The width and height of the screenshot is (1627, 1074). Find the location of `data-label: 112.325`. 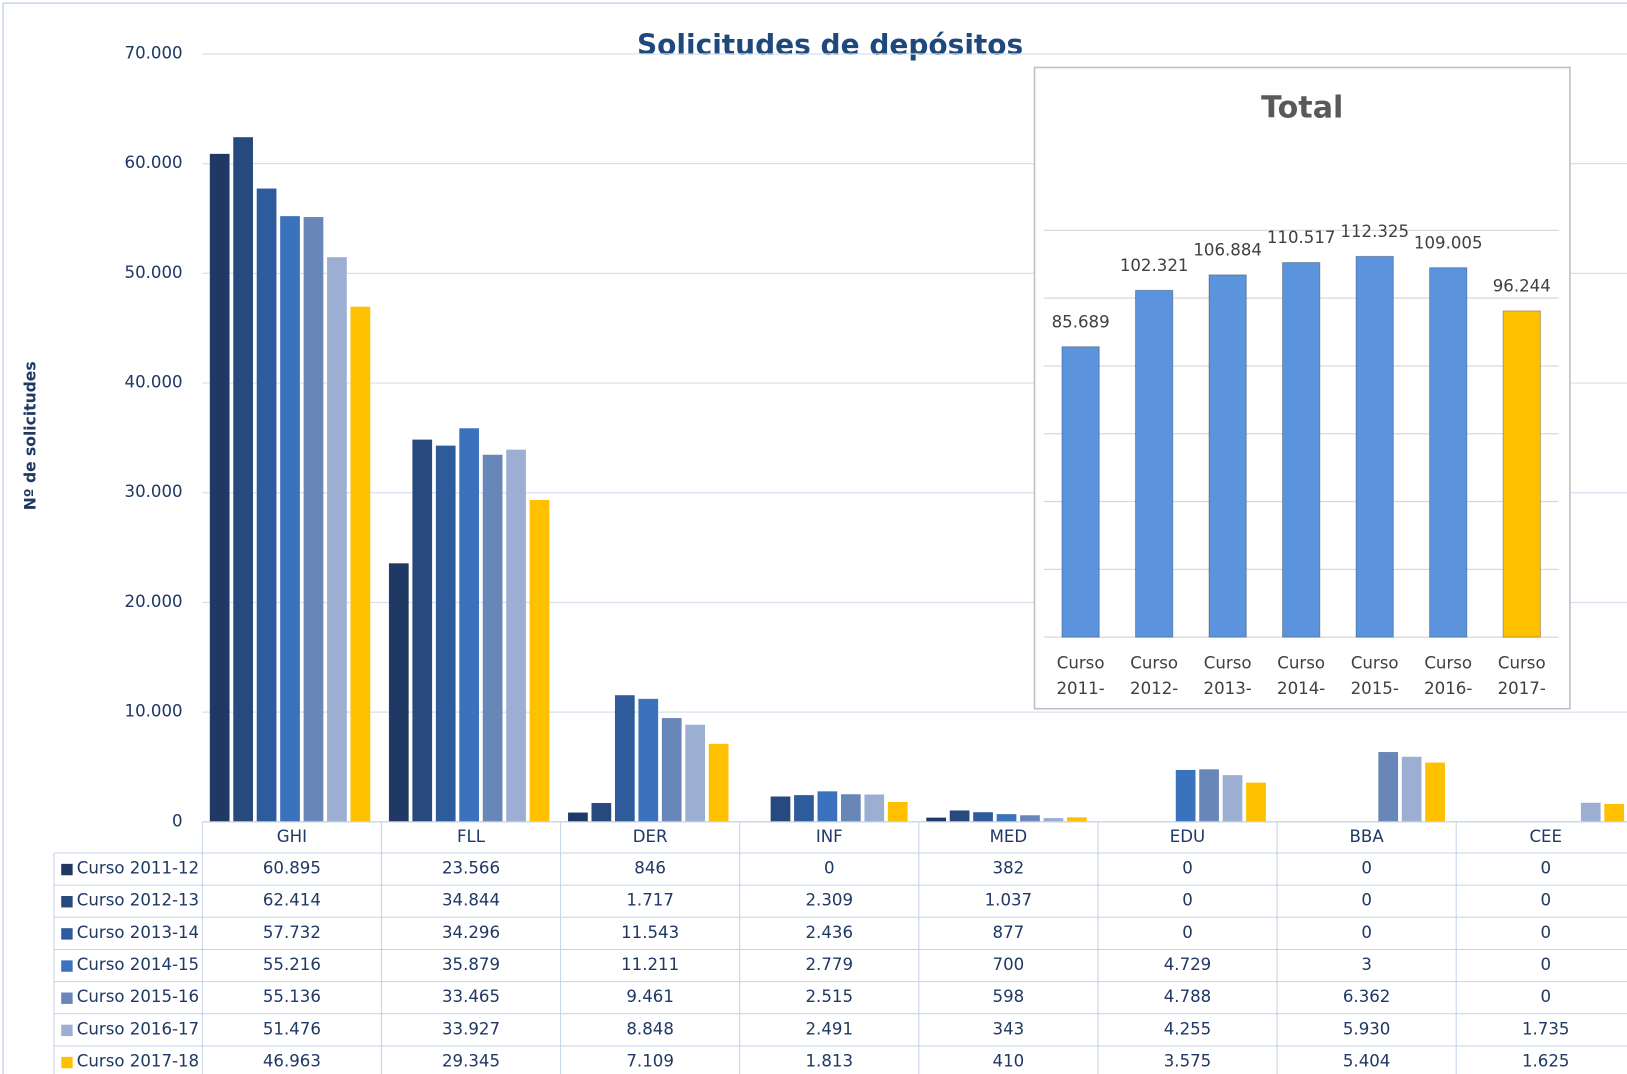

data-label: 112.325 is located at coordinates (1374, 231).